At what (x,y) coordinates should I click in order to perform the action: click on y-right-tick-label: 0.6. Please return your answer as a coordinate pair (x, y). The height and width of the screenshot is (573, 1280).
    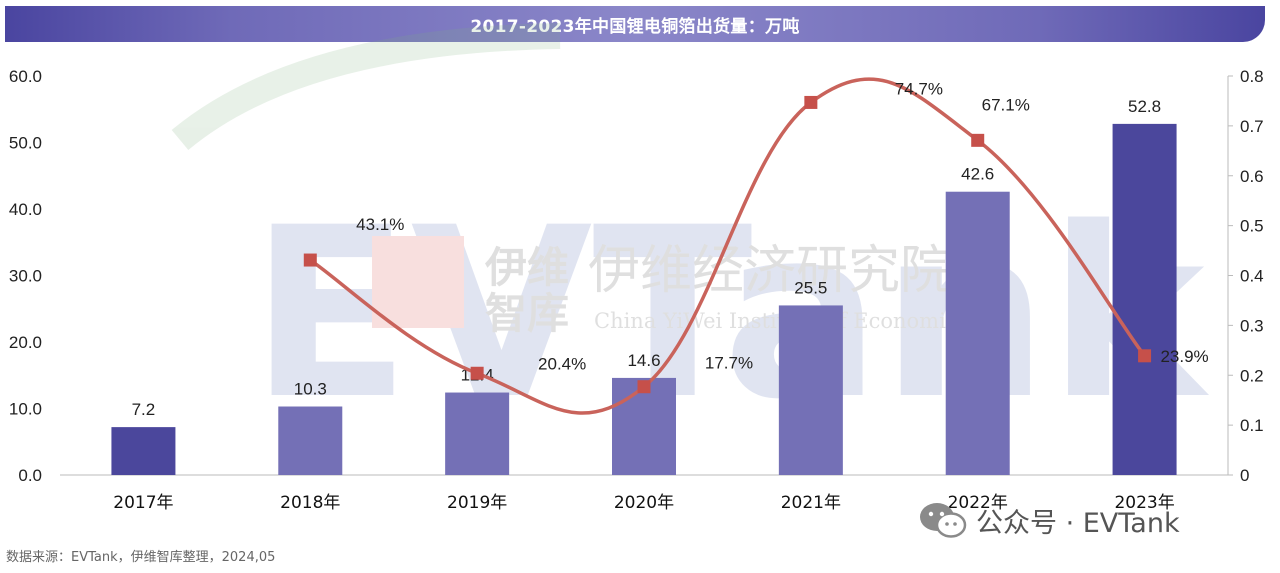
    Looking at the image, I should click on (1252, 176).